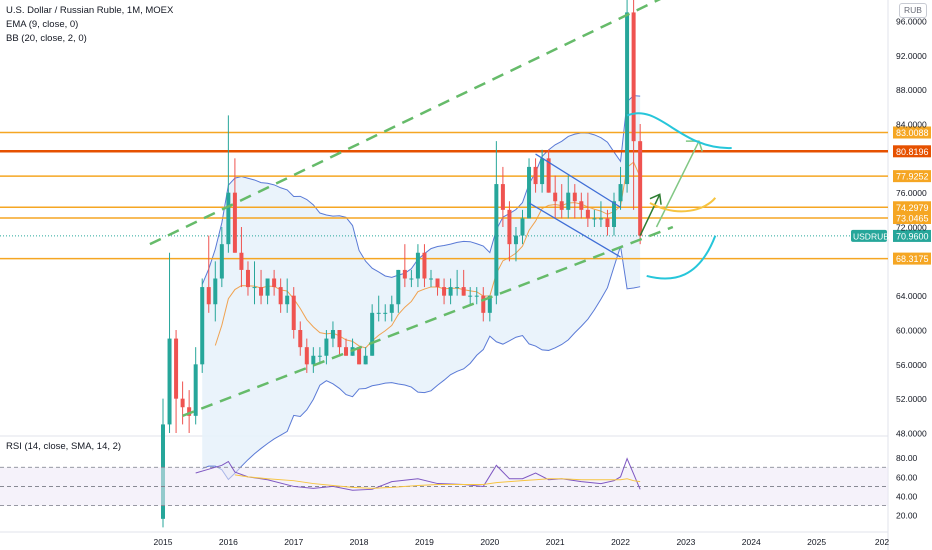  Describe the element at coordinates (911, 331) in the screenshot. I see `price-tick-7: 60.0000` at that location.